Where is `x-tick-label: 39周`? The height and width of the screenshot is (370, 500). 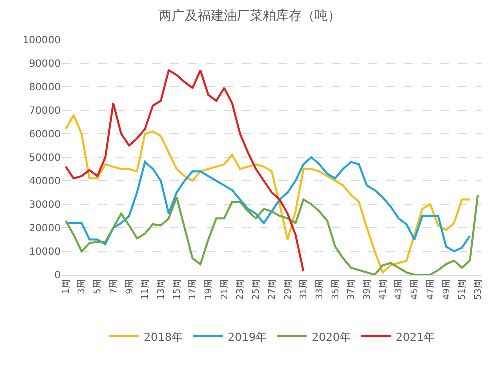 x-tick-label: 39周 is located at coordinates (368, 290).